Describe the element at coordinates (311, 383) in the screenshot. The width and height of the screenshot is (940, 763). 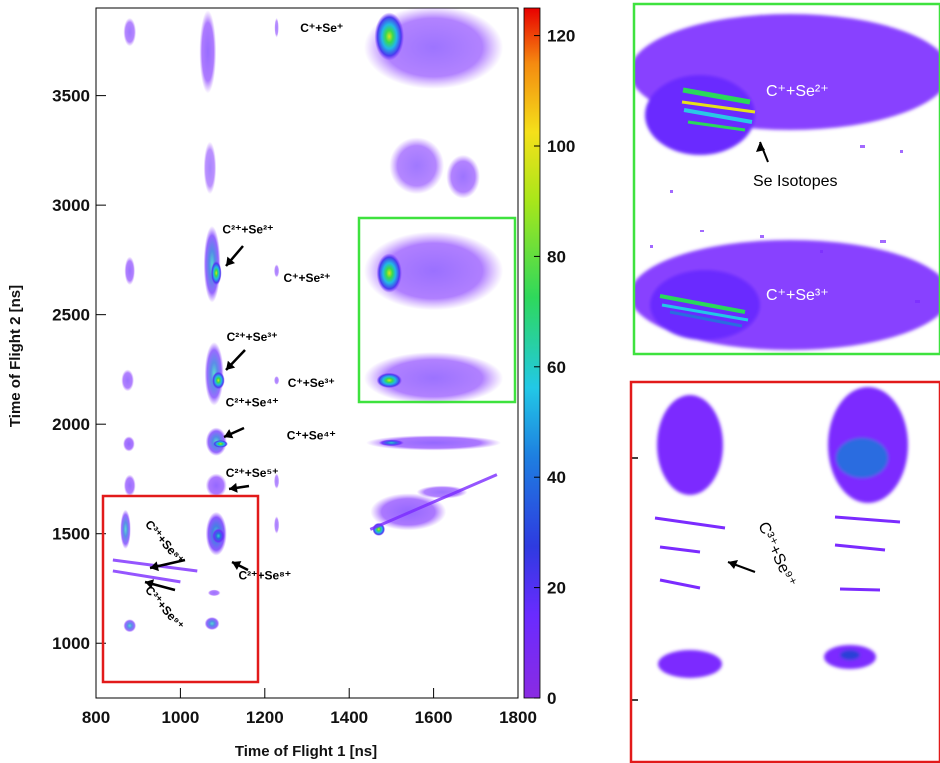
I see `annotation-label: C⁺+Se³⁺` at that location.